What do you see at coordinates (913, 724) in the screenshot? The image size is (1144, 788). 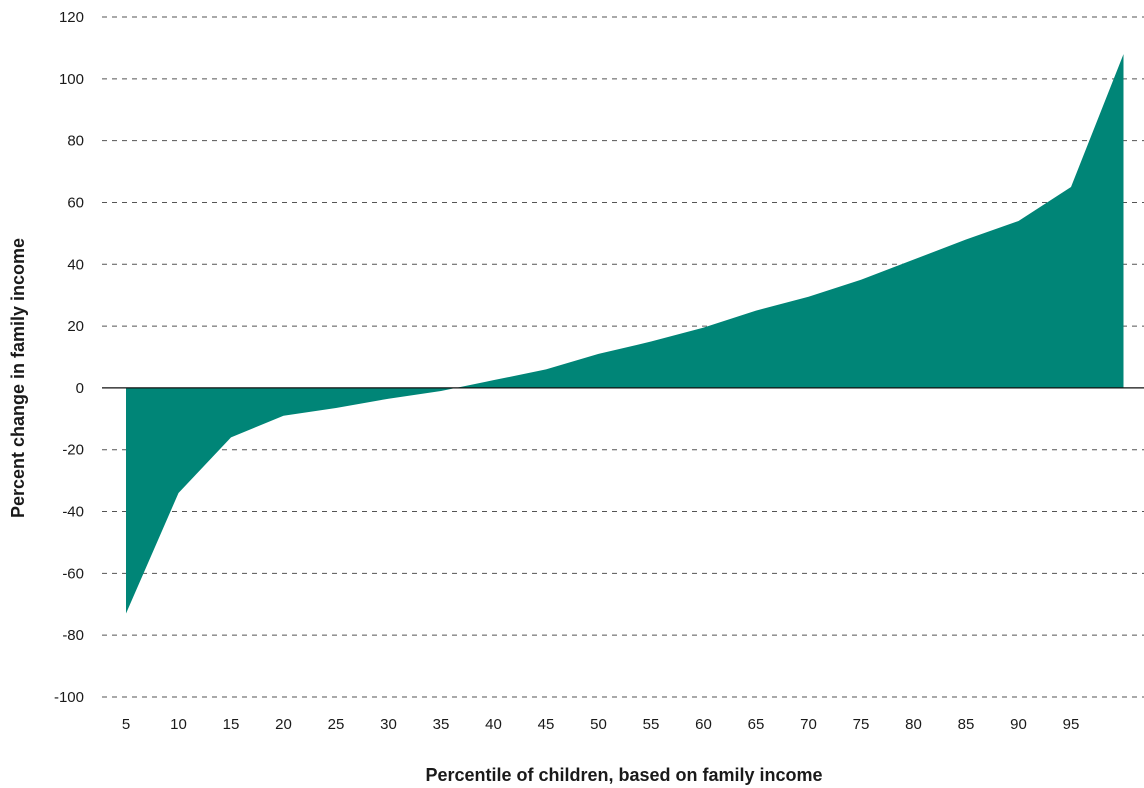 I see `x-tick-label: 80` at bounding box center [913, 724].